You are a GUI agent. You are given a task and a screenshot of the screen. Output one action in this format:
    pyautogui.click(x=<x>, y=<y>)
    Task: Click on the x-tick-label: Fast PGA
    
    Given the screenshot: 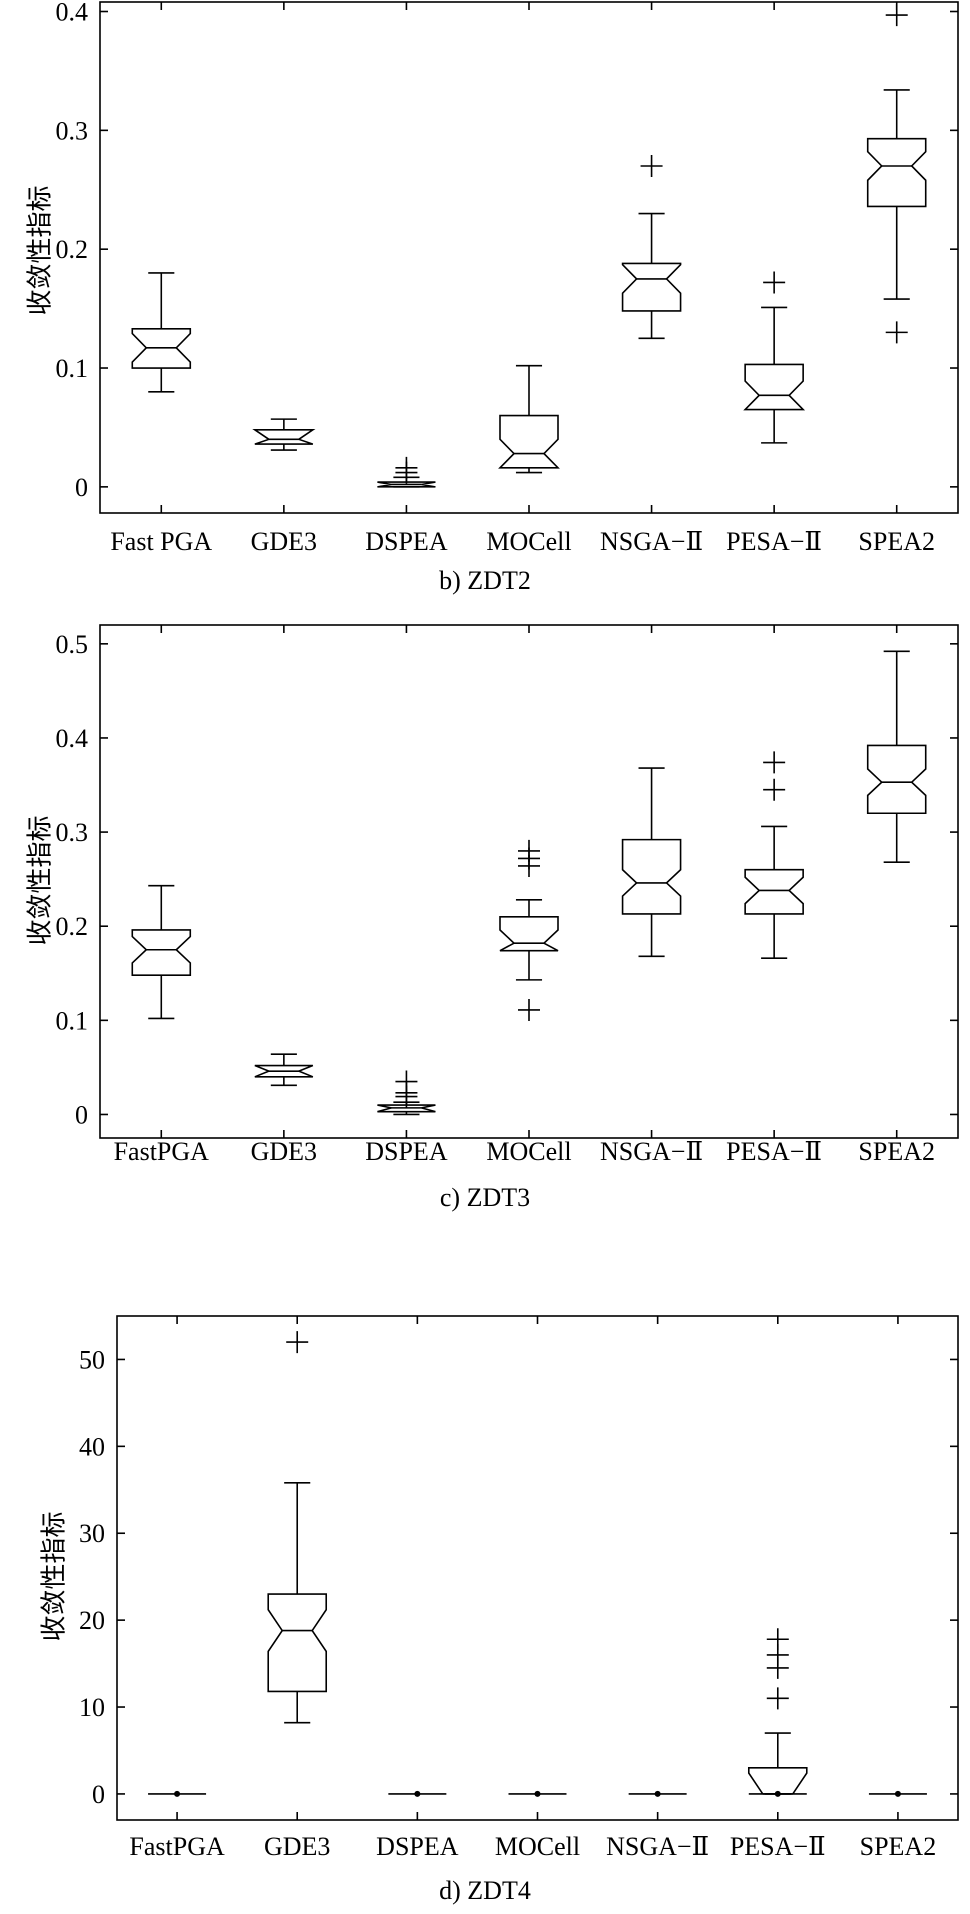 What is the action you would take?
    pyautogui.click(x=161, y=541)
    